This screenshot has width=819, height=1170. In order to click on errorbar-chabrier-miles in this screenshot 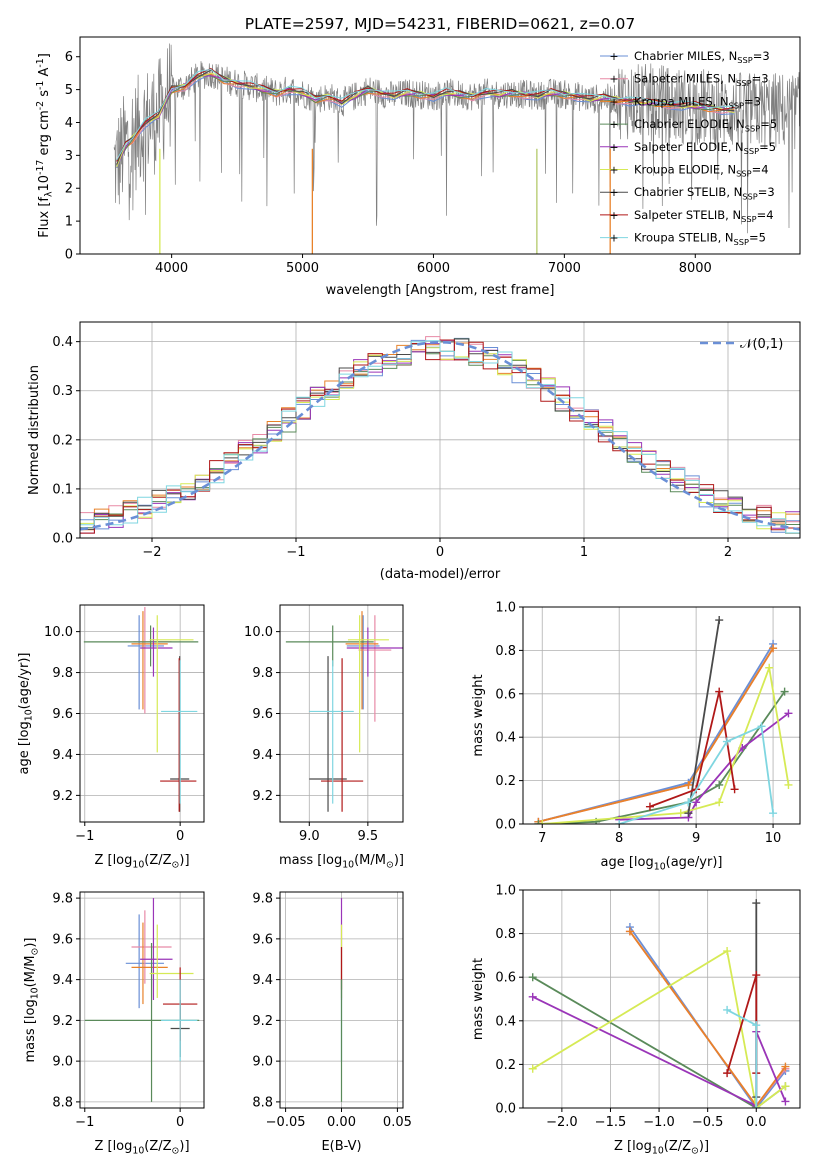, I will do `click(363, 662)`.